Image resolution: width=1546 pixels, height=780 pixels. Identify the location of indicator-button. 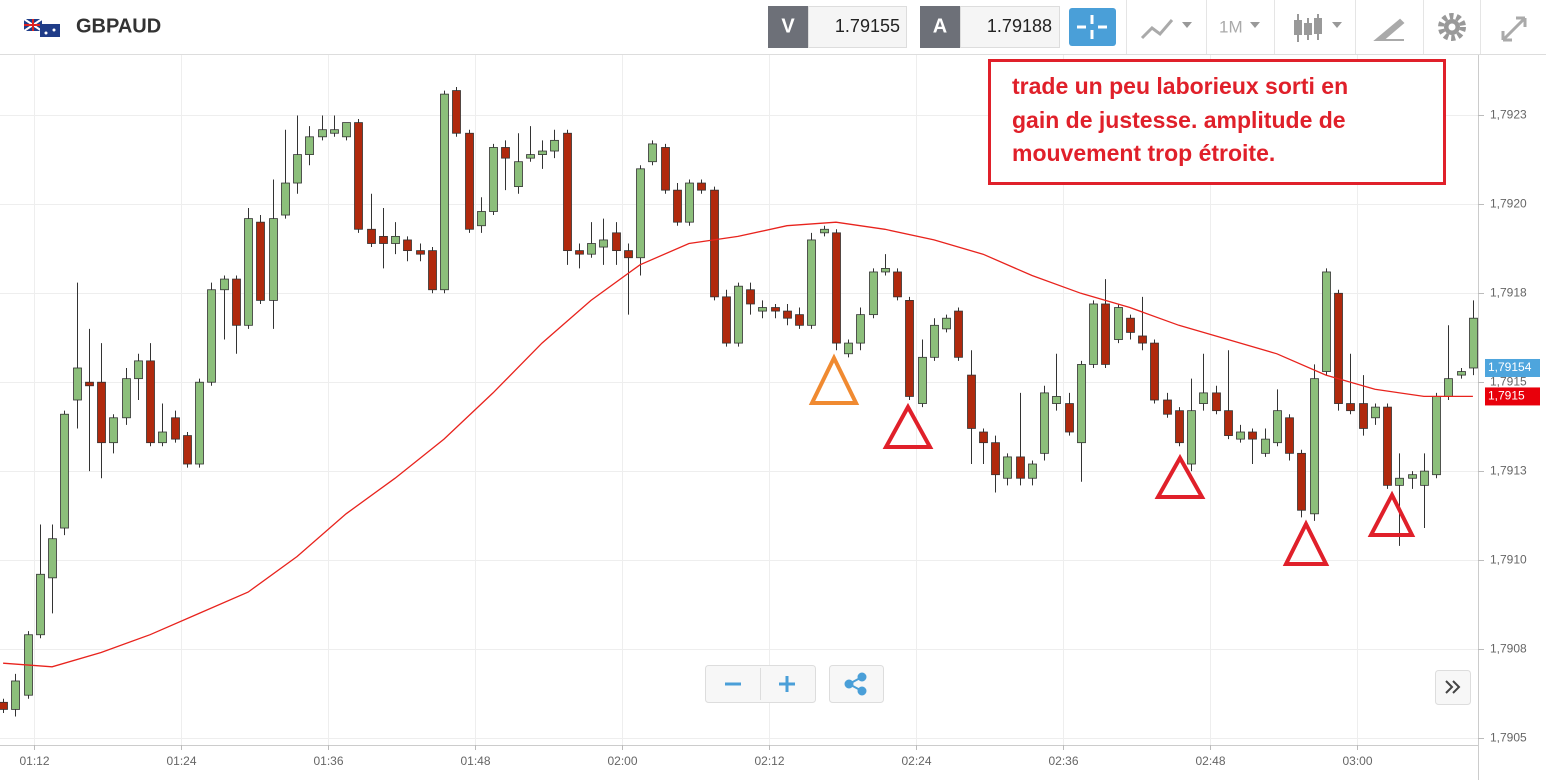
(1157, 29).